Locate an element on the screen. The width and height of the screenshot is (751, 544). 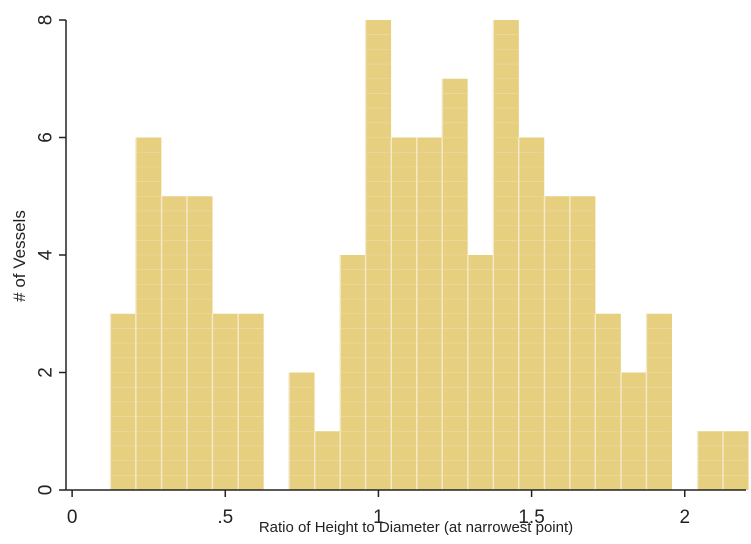
x-tick-label: 2 is located at coordinates (684, 517).